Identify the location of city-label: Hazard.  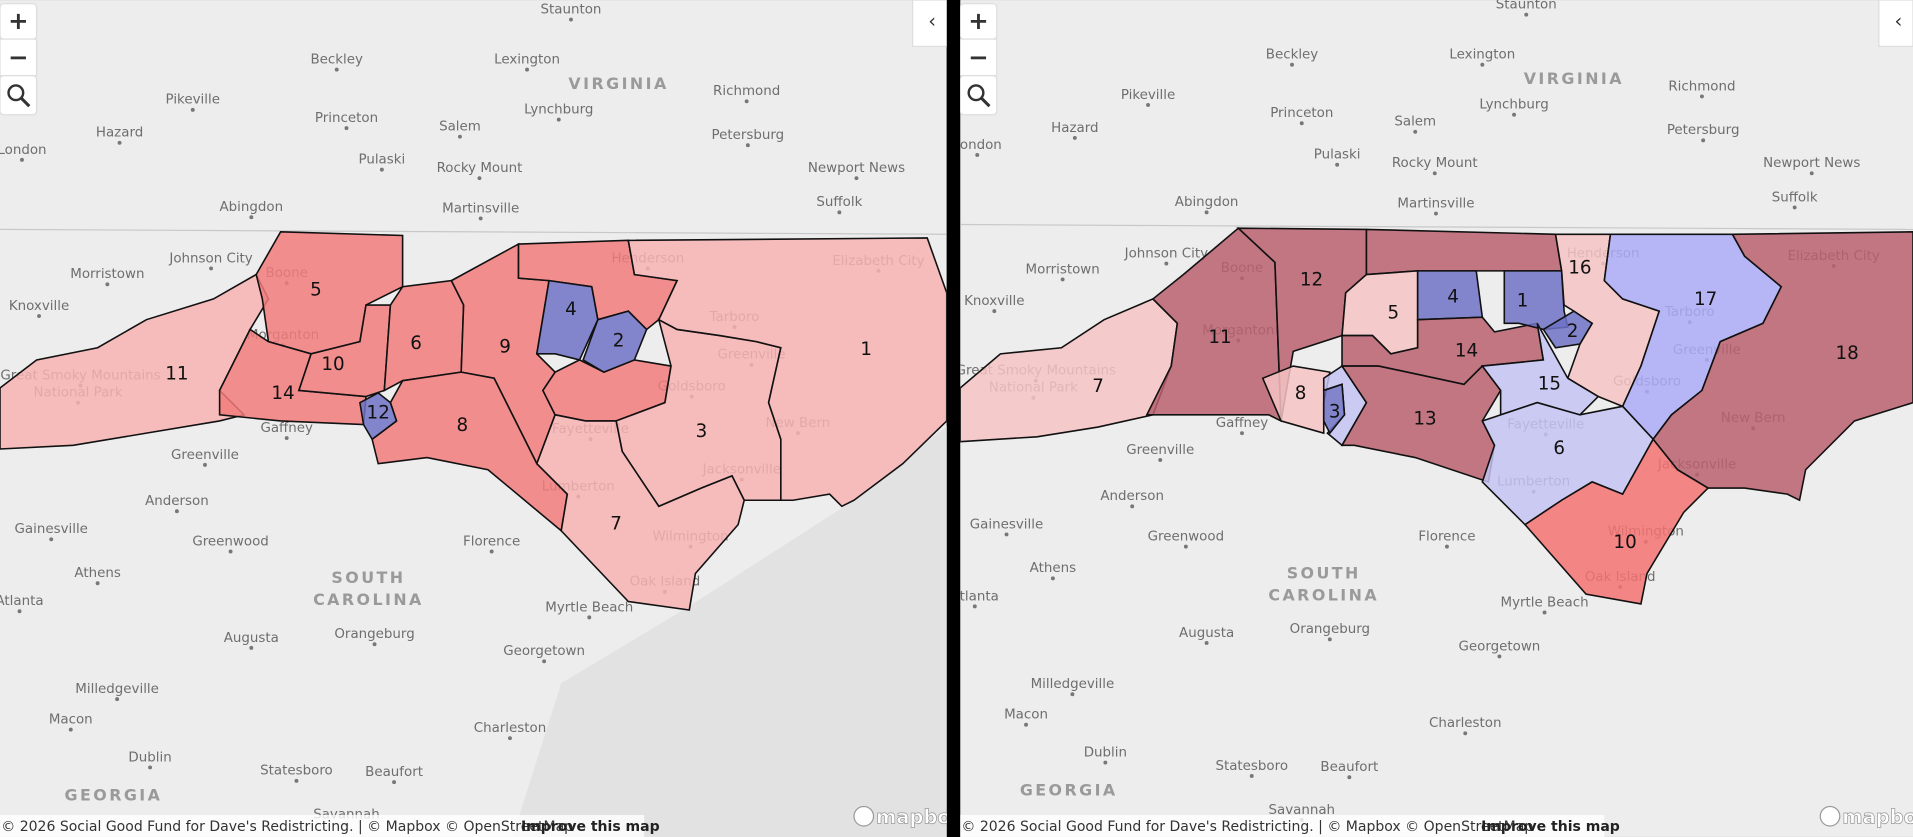
(119, 133).